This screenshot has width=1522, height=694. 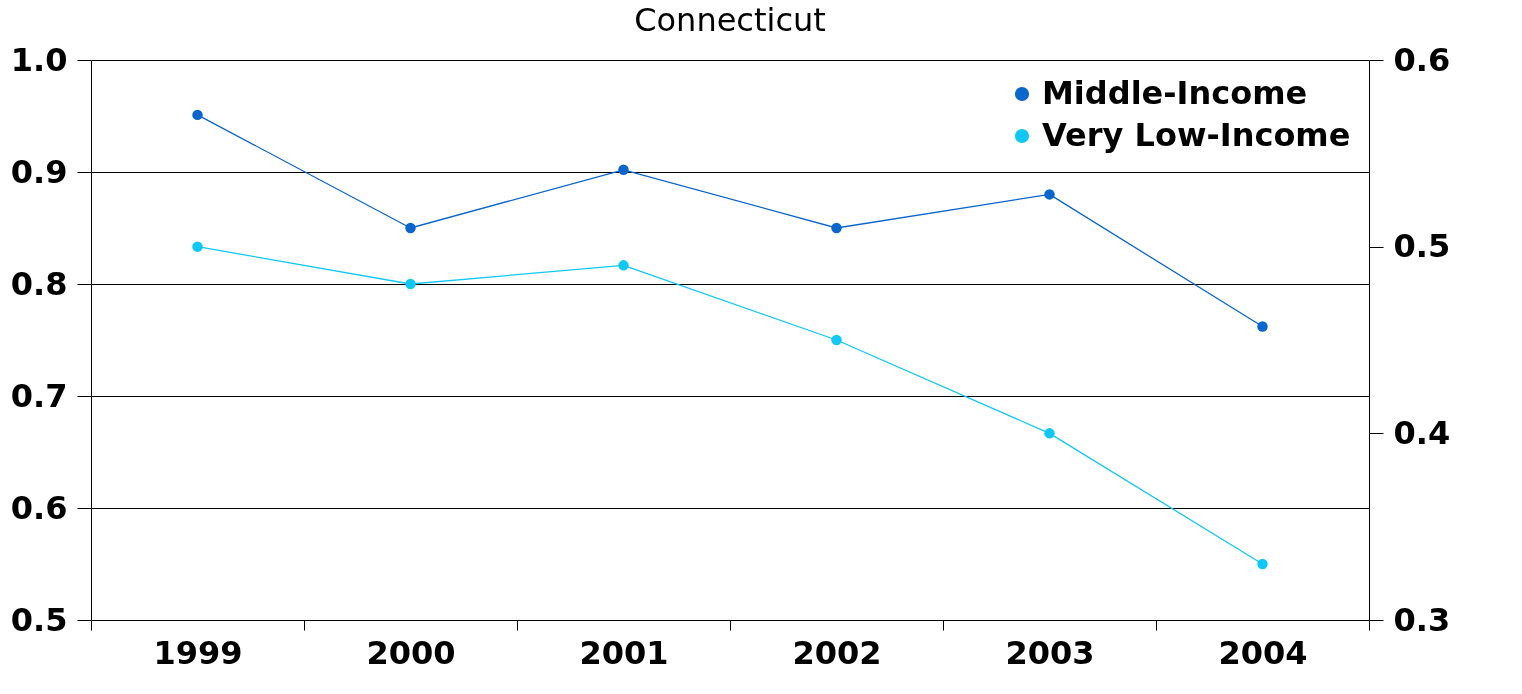 I want to click on chart-title: Connecticut, so click(x=730, y=20).